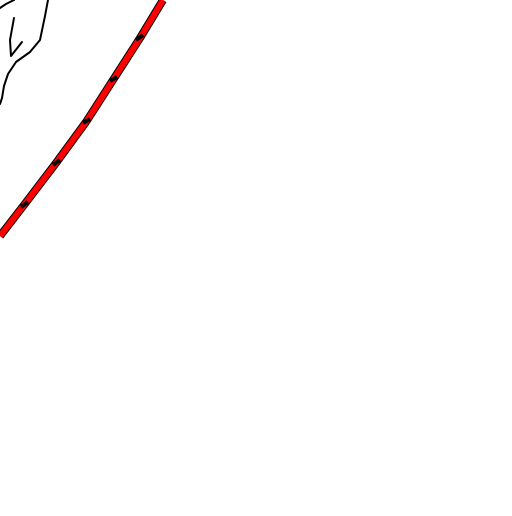 This screenshot has height=516, width=512. Describe the element at coordinates (24, 52) in the screenshot. I see `area-boundary-coastline` at that location.